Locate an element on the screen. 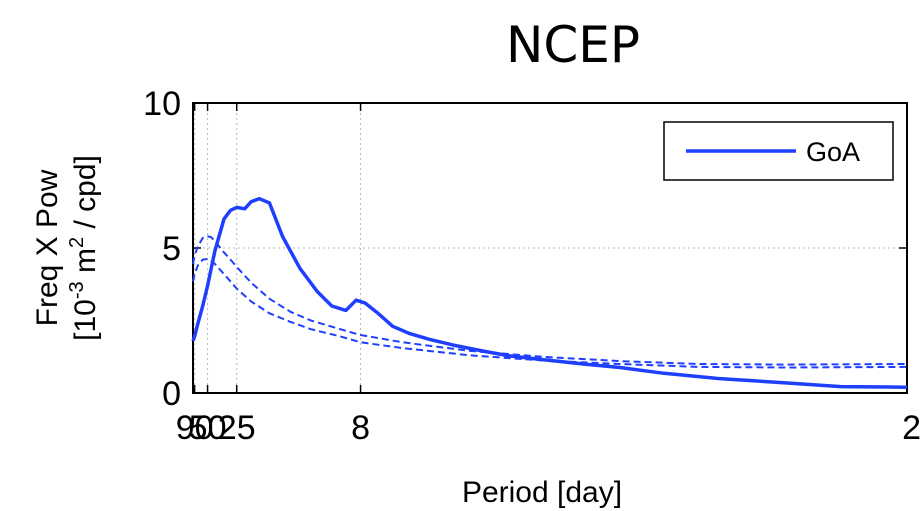  y-axis-label-line1: Freq X Pow is located at coordinates (47, 247).